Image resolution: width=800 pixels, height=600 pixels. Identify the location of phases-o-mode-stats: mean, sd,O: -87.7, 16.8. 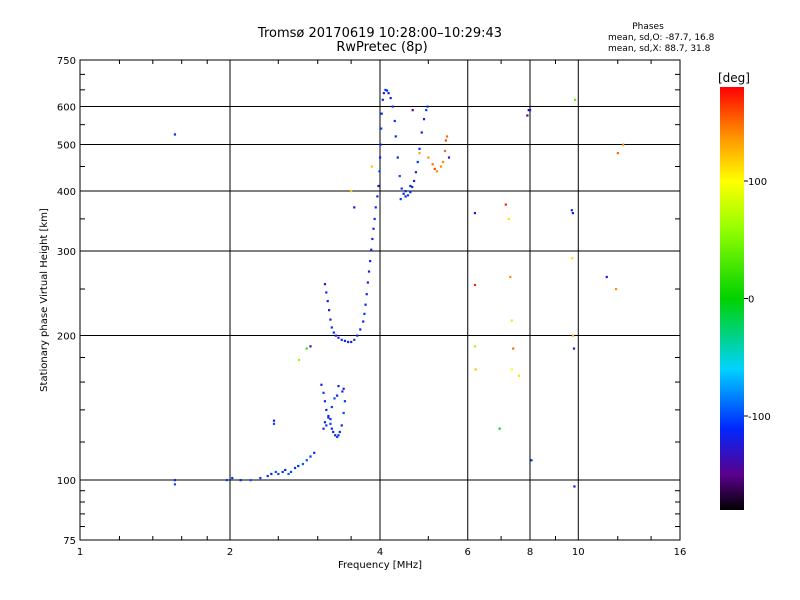
(661, 38).